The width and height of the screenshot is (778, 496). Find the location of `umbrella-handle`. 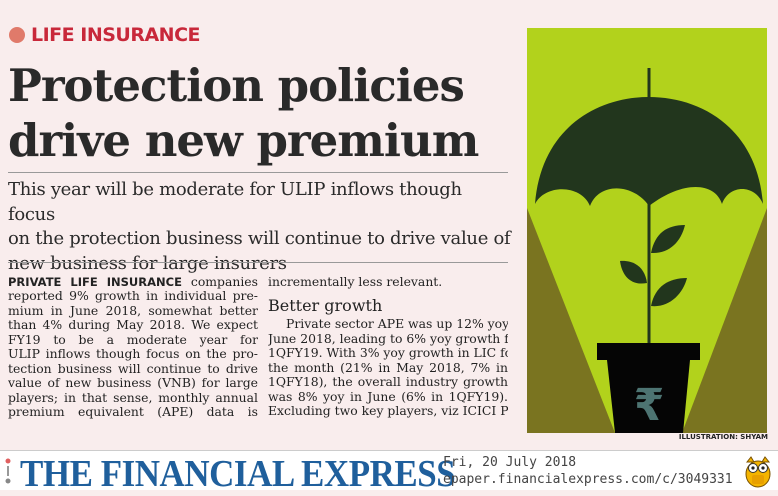

umbrella-handle is located at coordinates (649, 208).